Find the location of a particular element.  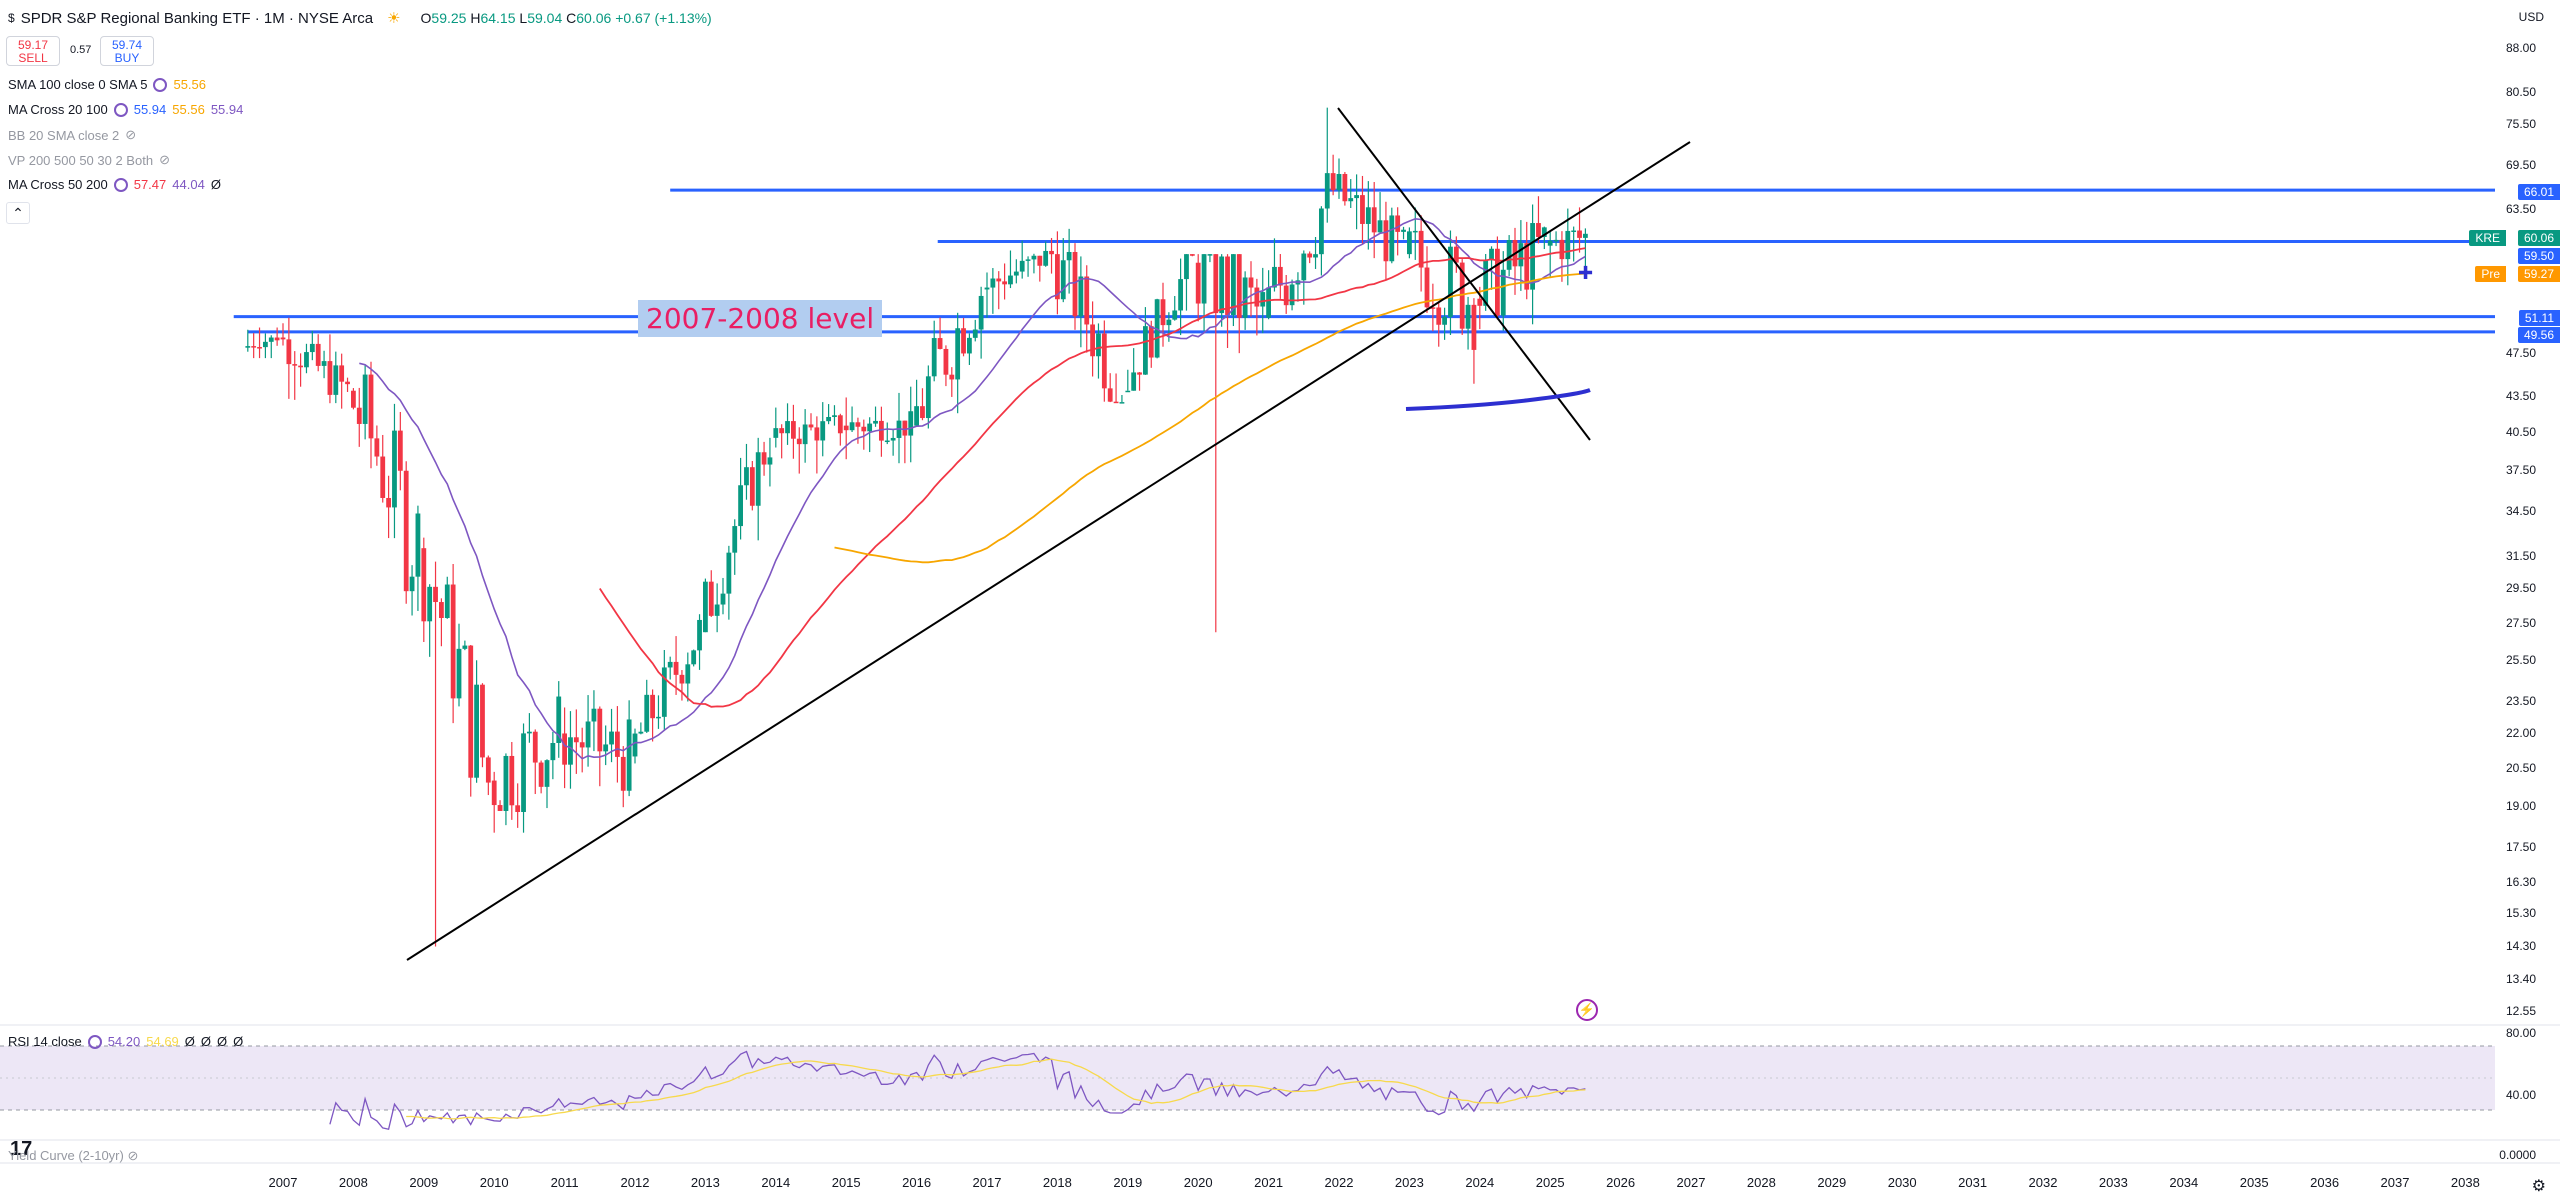

price-axis-label: 40.50 is located at coordinates (2520, 431).